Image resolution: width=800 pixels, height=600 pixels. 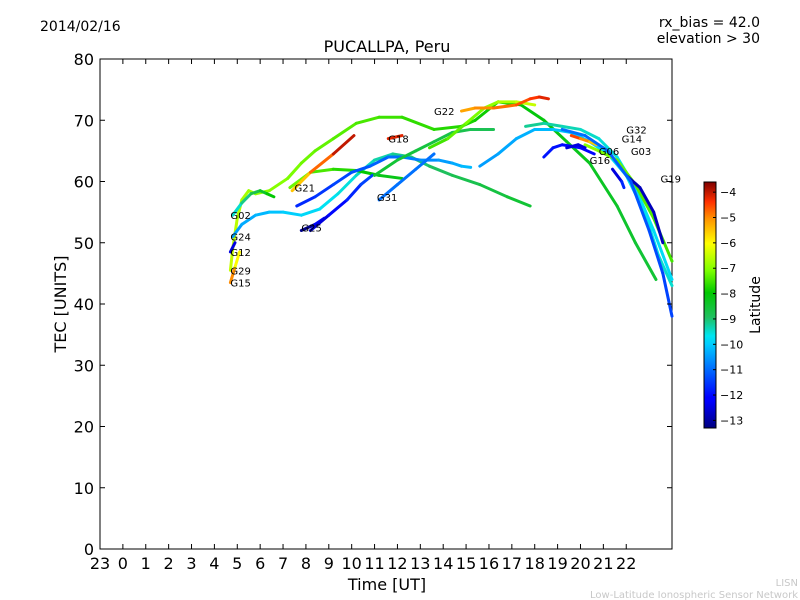 I want to click on prn-label: G25, so click(x=311, y=228).